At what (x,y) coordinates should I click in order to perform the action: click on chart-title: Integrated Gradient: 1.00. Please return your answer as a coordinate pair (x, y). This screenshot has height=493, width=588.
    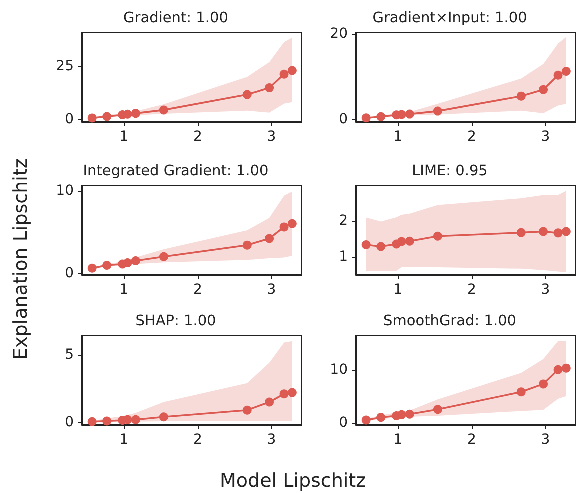
    Looking at the image, I should click on (176, 172).